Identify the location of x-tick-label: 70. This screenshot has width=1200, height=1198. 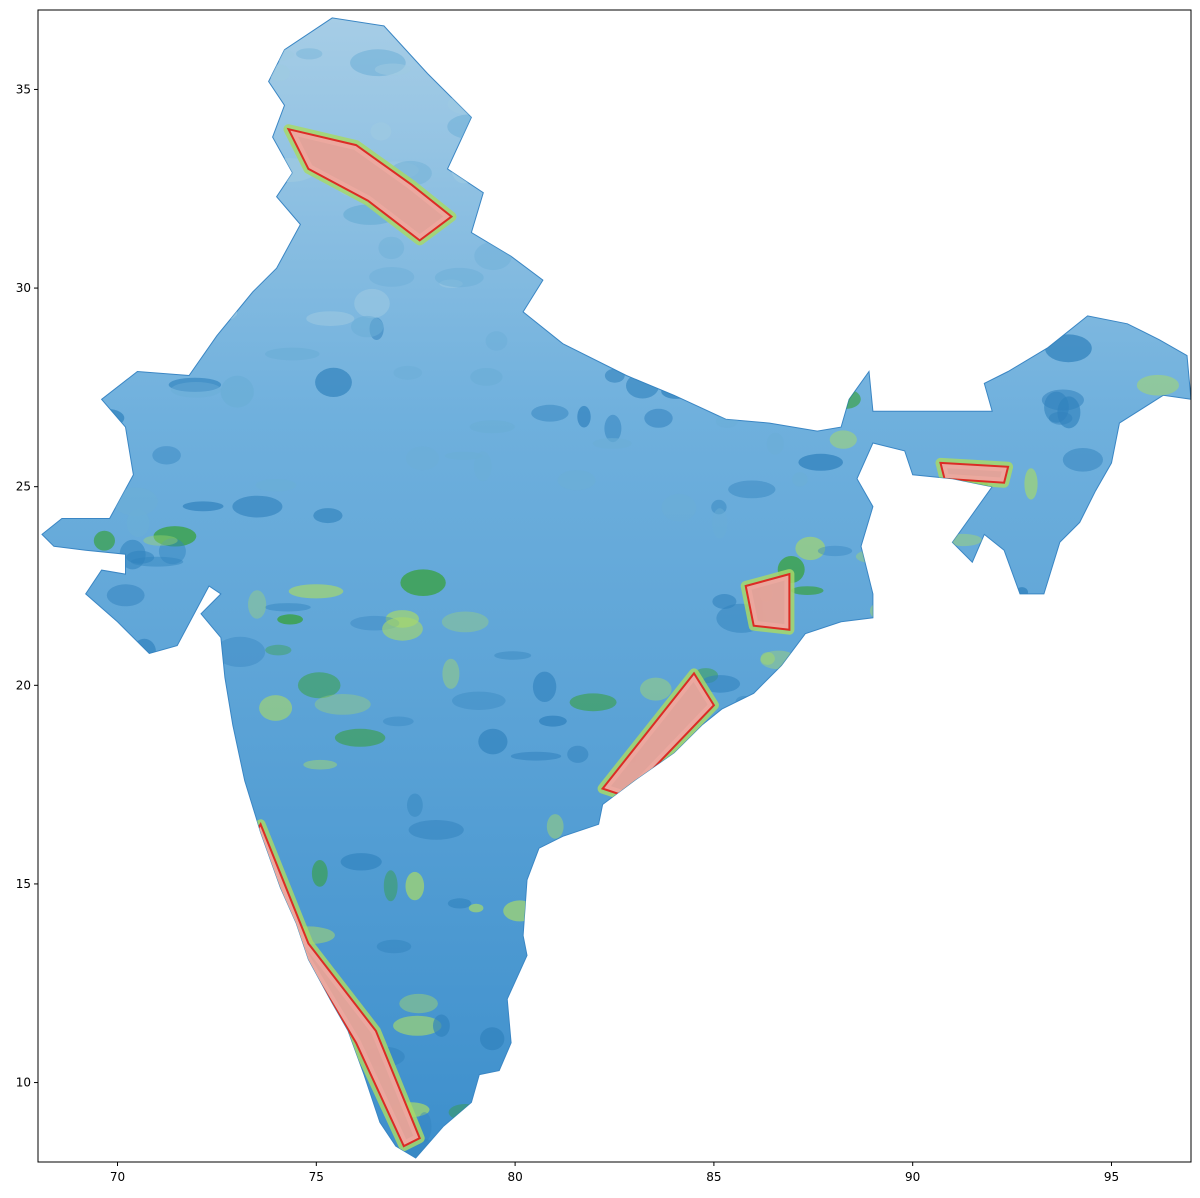
(117, 1177).